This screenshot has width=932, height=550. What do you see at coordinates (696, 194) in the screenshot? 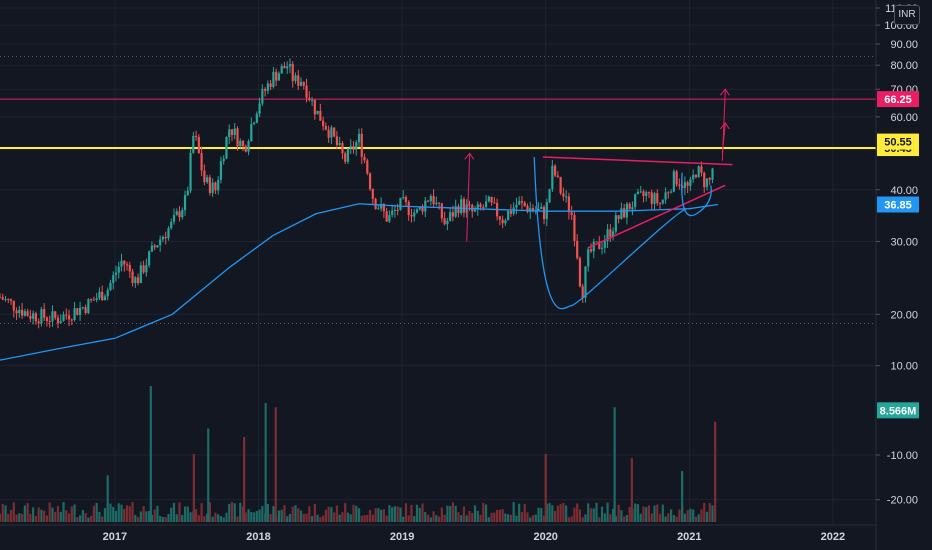
I see `handle-curve` at bounding box center [696, 194].